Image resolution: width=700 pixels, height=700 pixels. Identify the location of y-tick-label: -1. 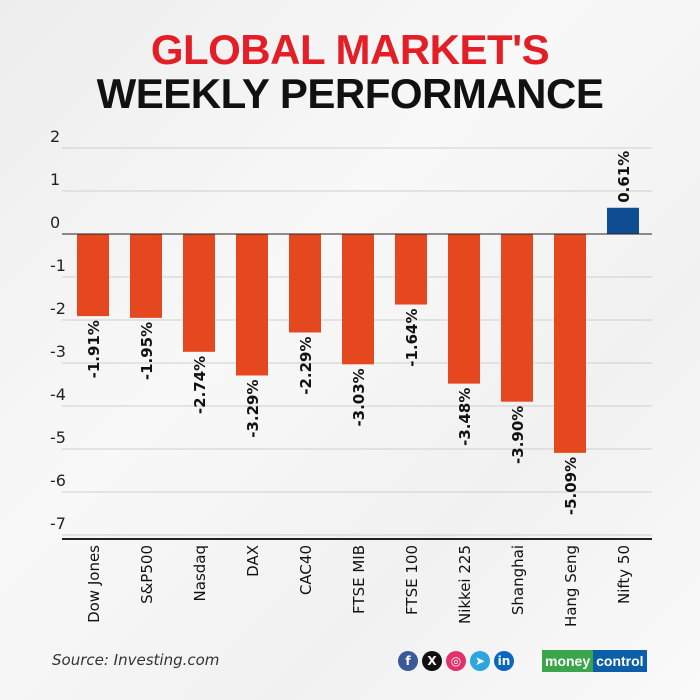
(58, 265).